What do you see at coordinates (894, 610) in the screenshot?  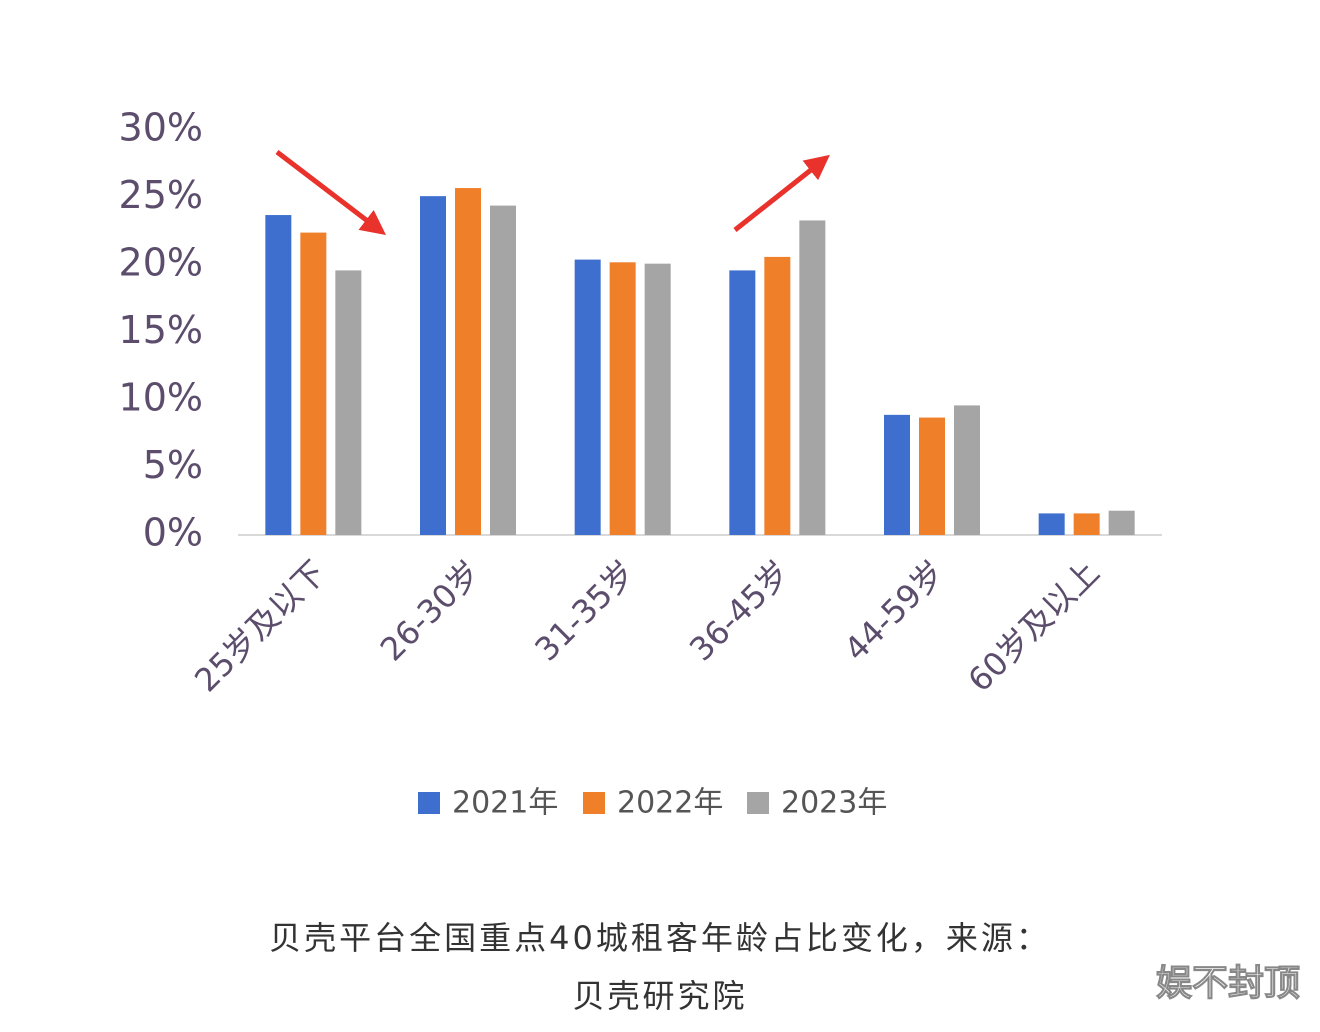 I see `x-tick-label: 44-59岁` at bounding box center [894, 610].